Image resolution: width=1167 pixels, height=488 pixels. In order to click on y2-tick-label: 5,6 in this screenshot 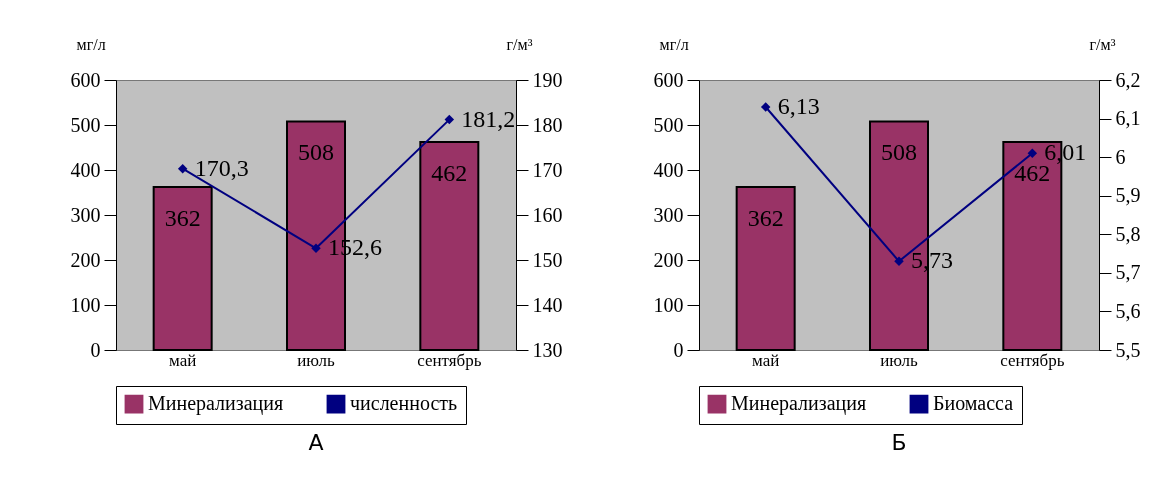, I will do `click(1128, 310)`.